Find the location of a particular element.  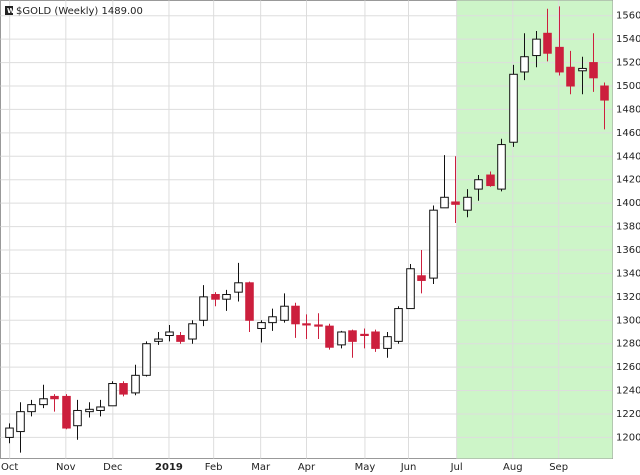

x-tick-label: Dec is located at coordinates (112, 467).